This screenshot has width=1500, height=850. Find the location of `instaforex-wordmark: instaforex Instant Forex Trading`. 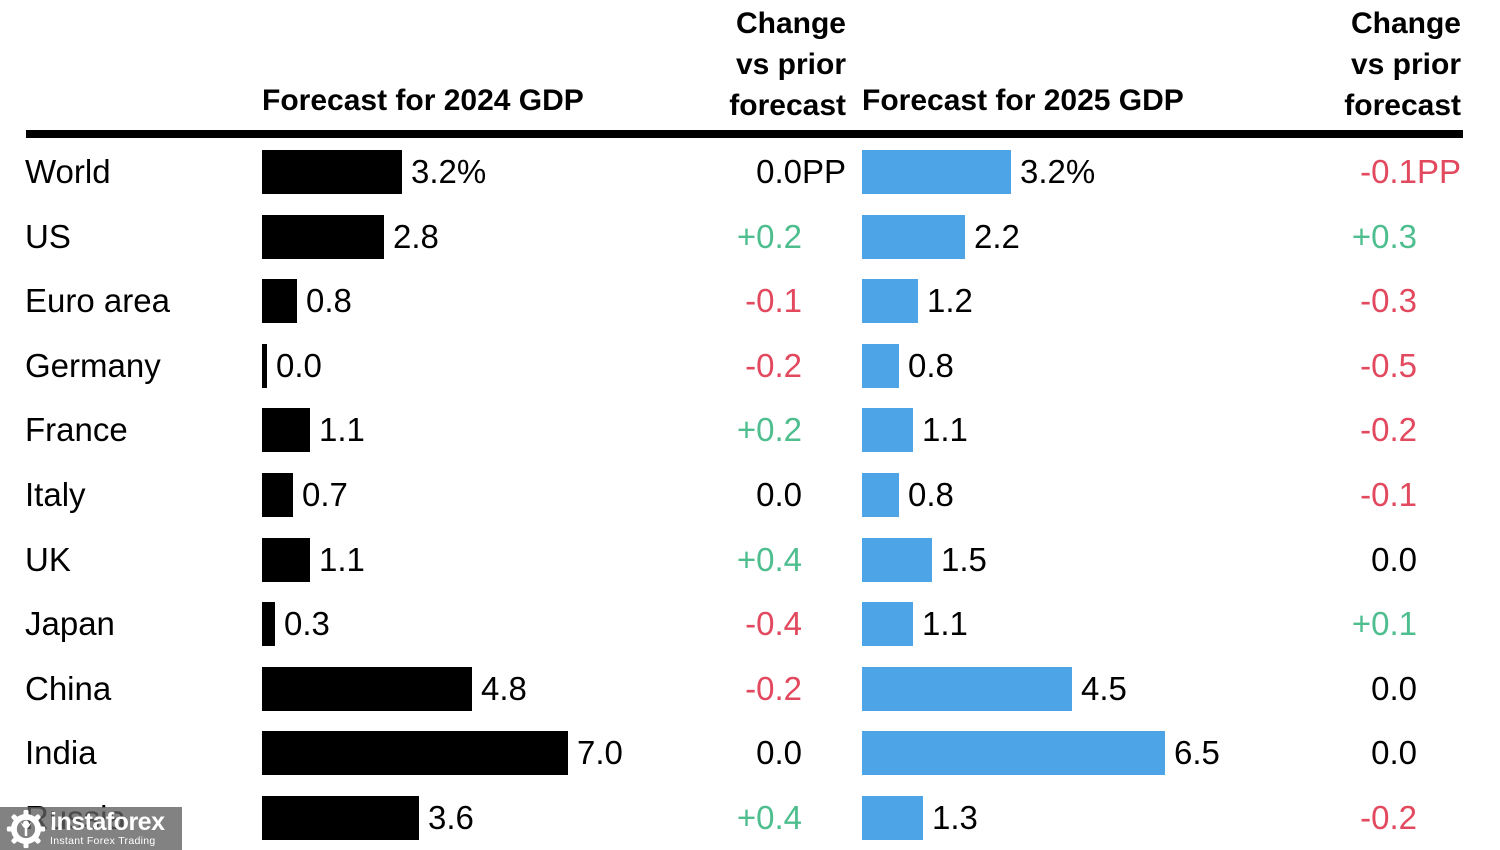

instaforex-wordmark: instaforex Instant Forex Trading is located at coordinates (107, 828).